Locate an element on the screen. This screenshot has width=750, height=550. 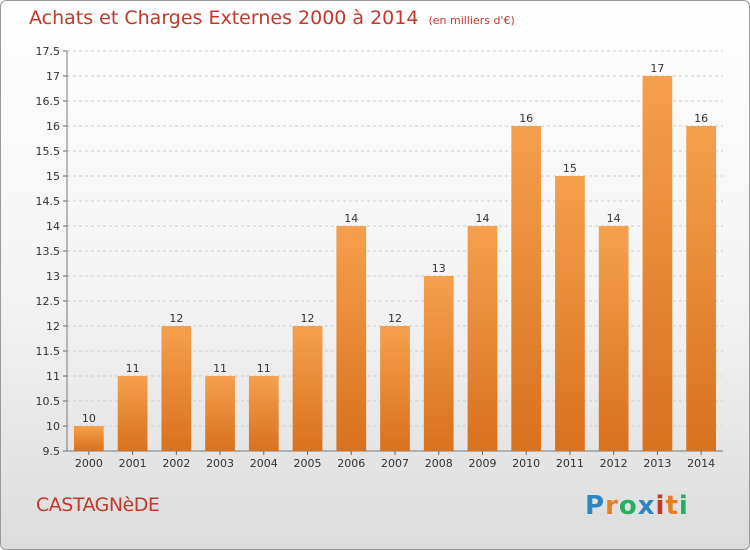
bar-2008 is located at coordinates (438, 363).